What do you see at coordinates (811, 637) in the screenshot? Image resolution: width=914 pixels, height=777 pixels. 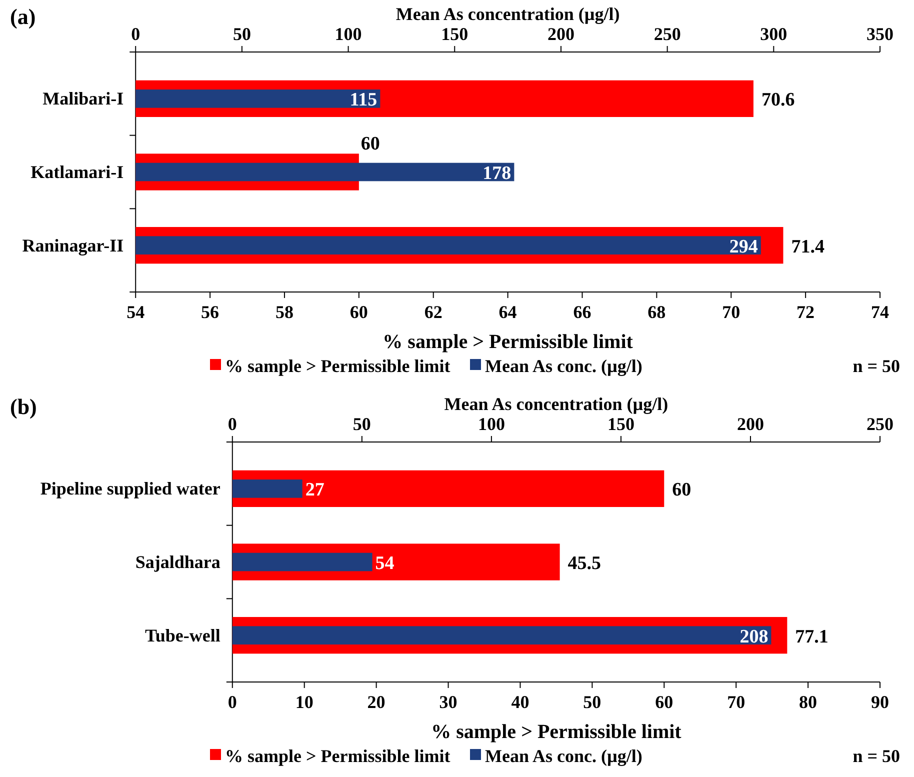 I see `data-label: 77.1` at bounding box center [811, 637].